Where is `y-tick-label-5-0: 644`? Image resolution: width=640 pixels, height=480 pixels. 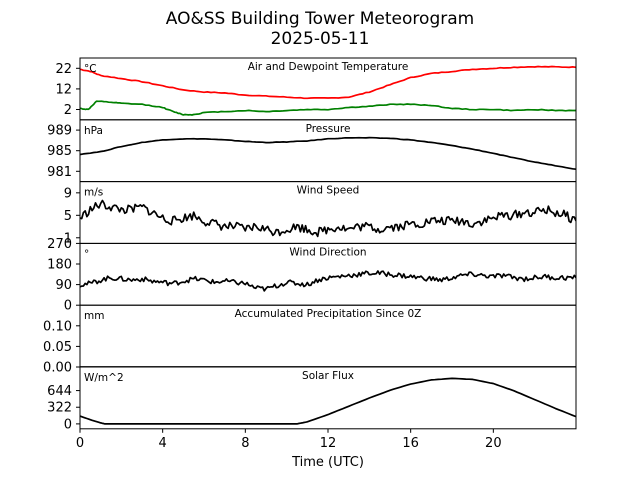 y-tick-label-5-0: 644 is located at coordinates (59, 391).